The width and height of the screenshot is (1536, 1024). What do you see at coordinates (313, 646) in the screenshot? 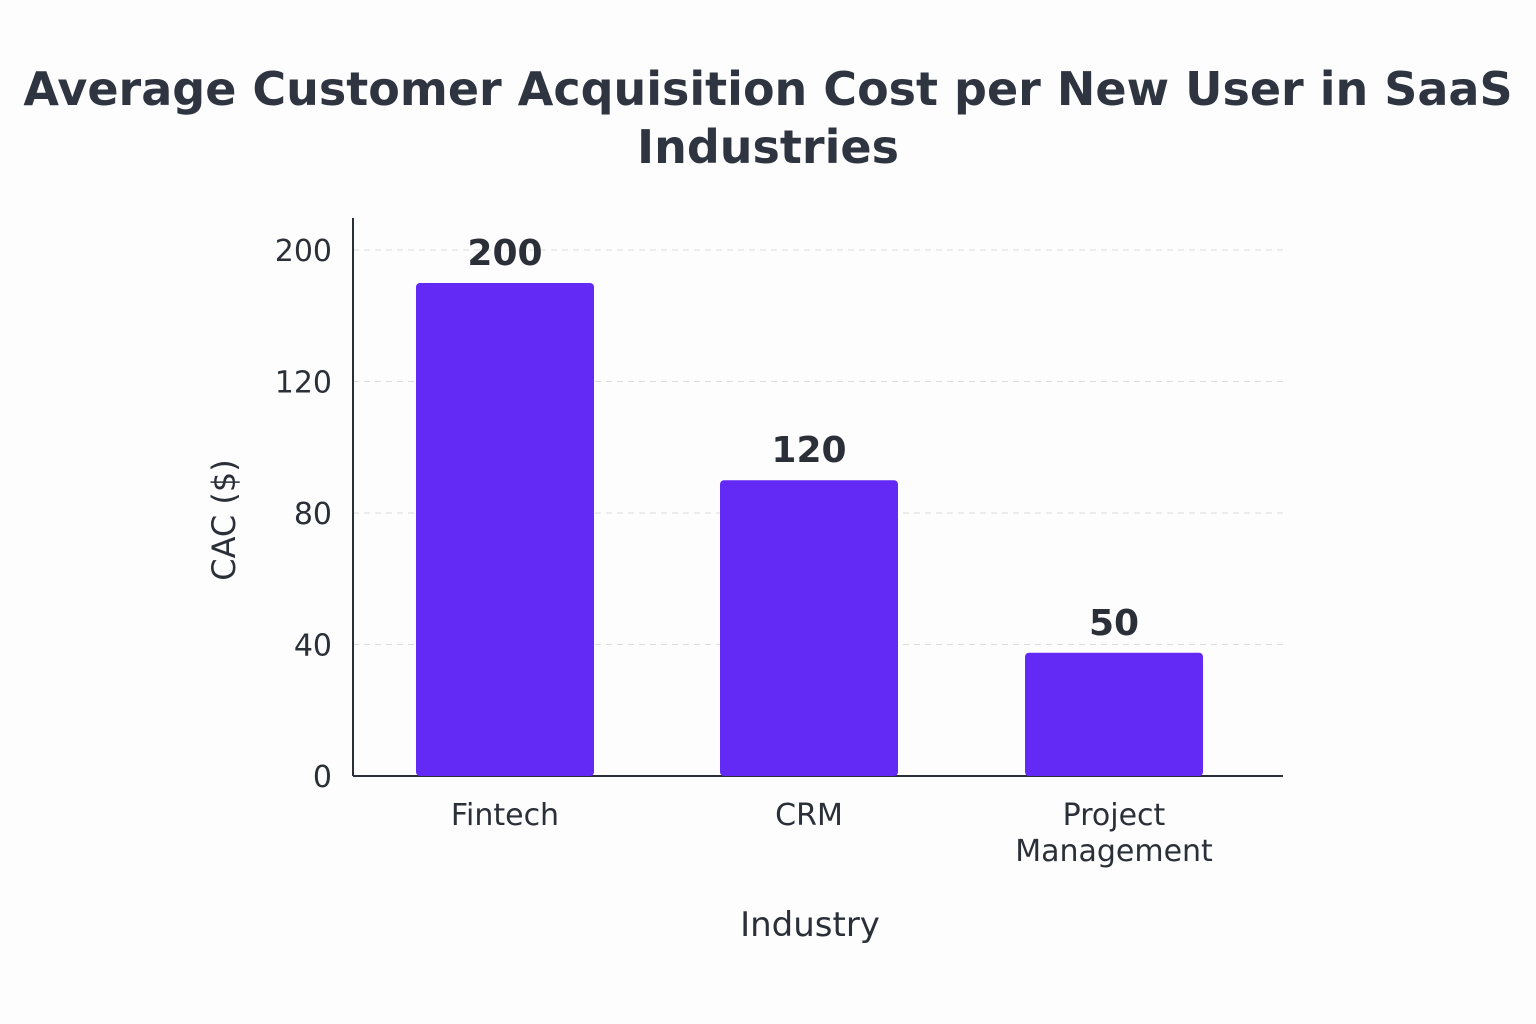
I see `y-tick-label: 40` at bounding box center [313, 646].